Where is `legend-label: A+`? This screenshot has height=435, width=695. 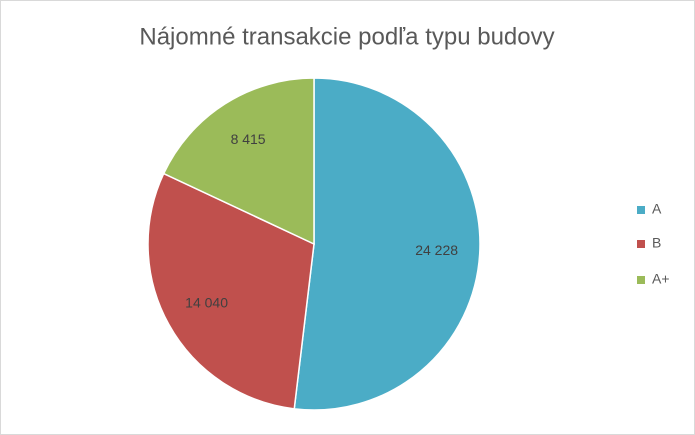 legend-label: A+ is located at coordinates (661, 279).